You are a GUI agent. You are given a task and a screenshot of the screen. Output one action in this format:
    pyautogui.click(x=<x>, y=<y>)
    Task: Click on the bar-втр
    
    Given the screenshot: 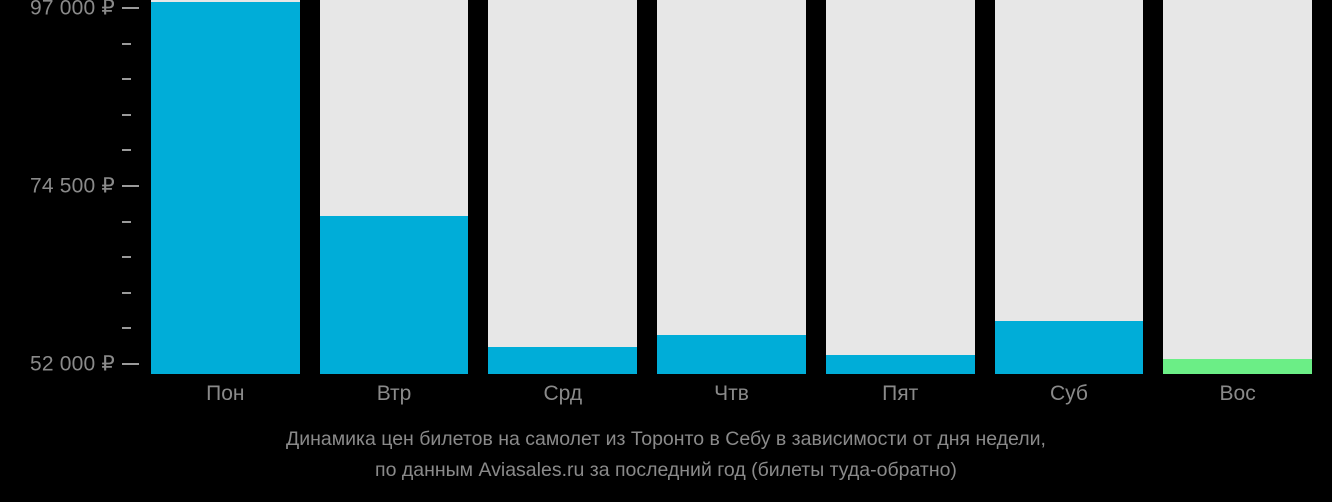 What is the action you would take?
    pyautogui.click(x=394, y=295)
    